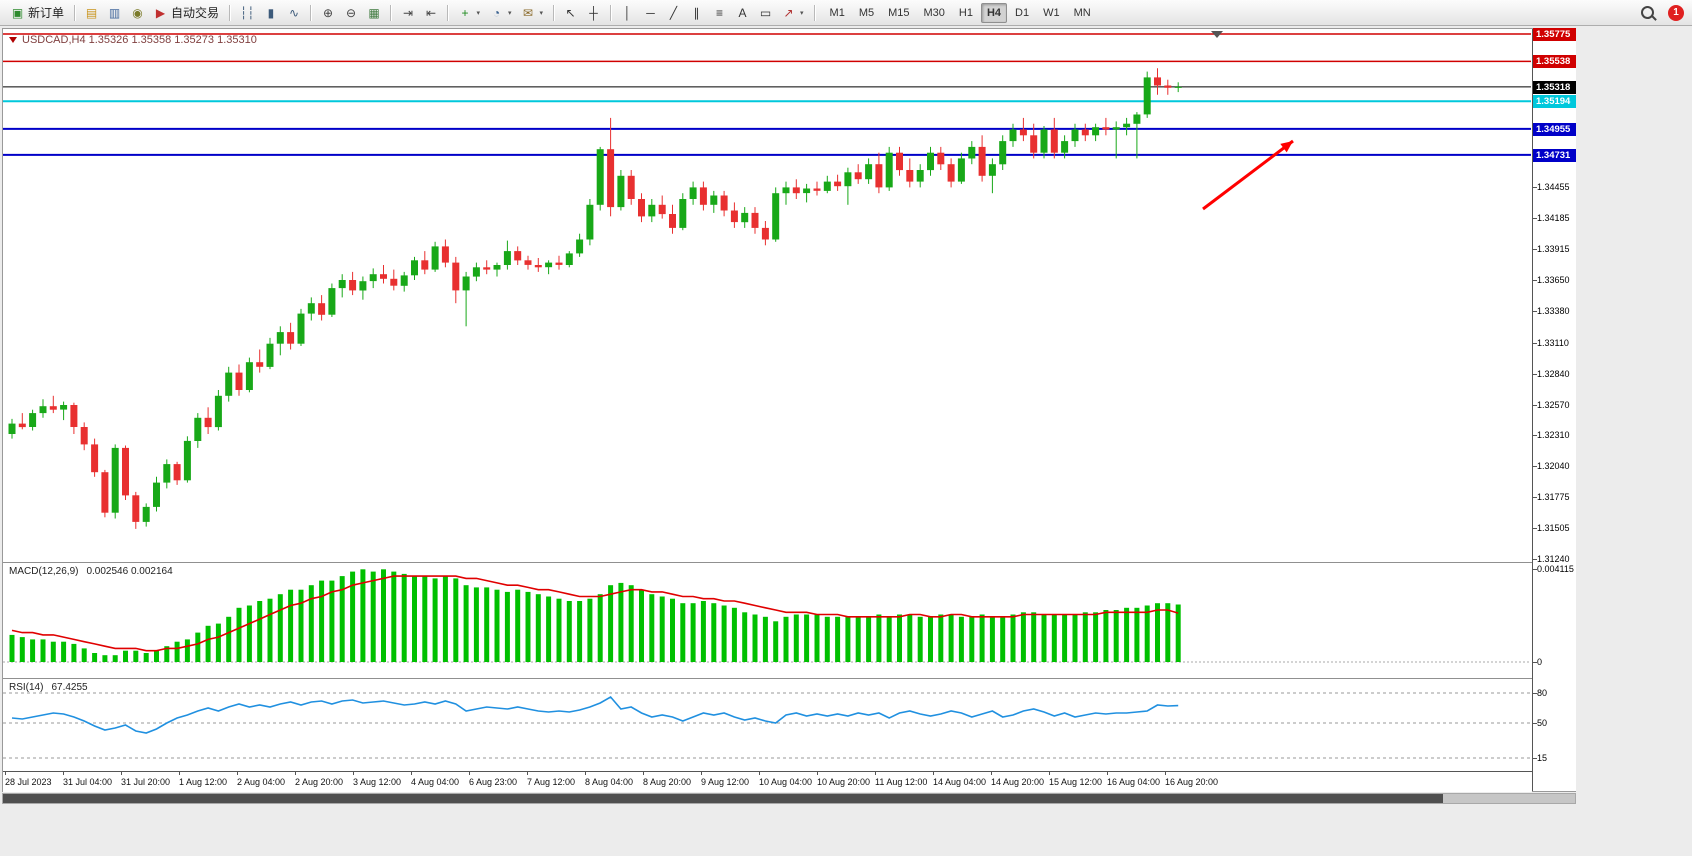 This screenshot has height=856, width=1692. What do you see at coordinates (844, 782) in the screenshot?
I see `time-axis-label: 10 Aug 20:00` at bounding box center [844, 782].